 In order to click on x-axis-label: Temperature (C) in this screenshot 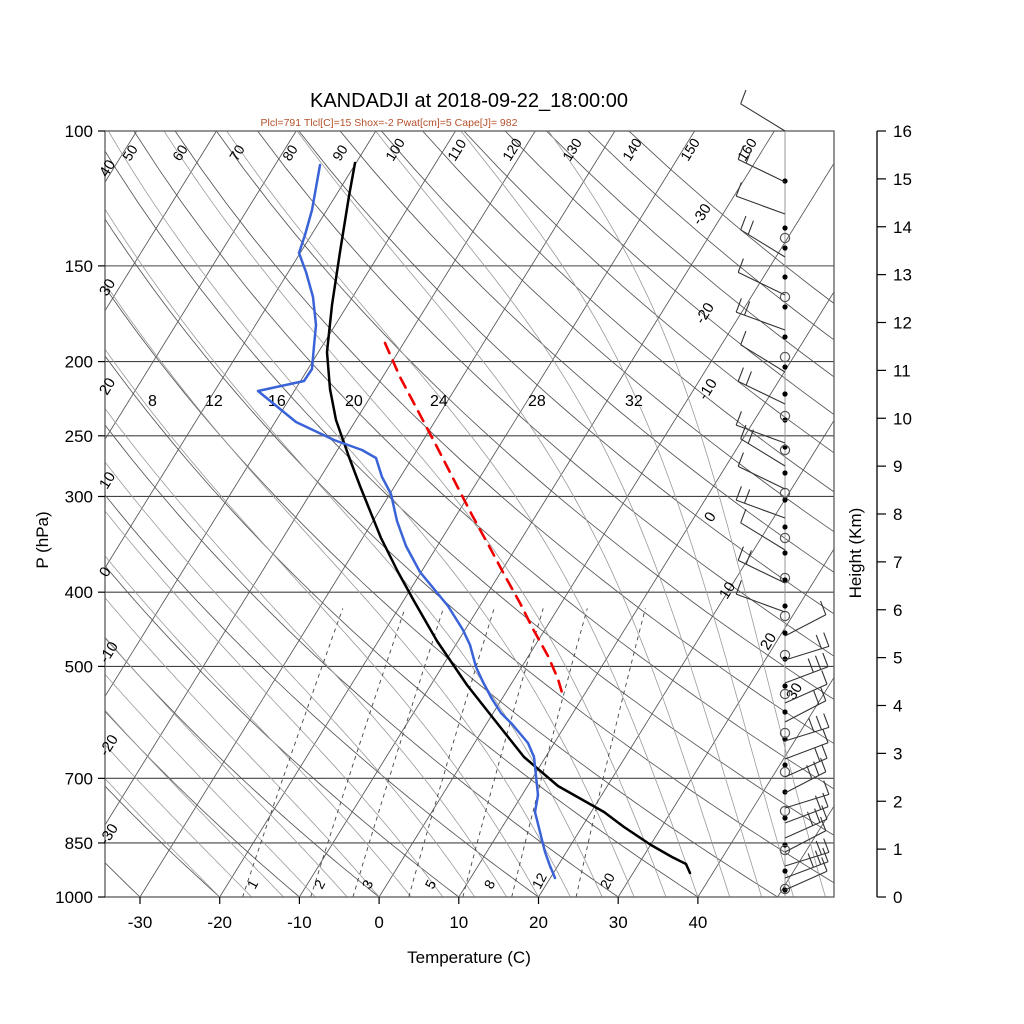, I will do `click(469, 957)`.